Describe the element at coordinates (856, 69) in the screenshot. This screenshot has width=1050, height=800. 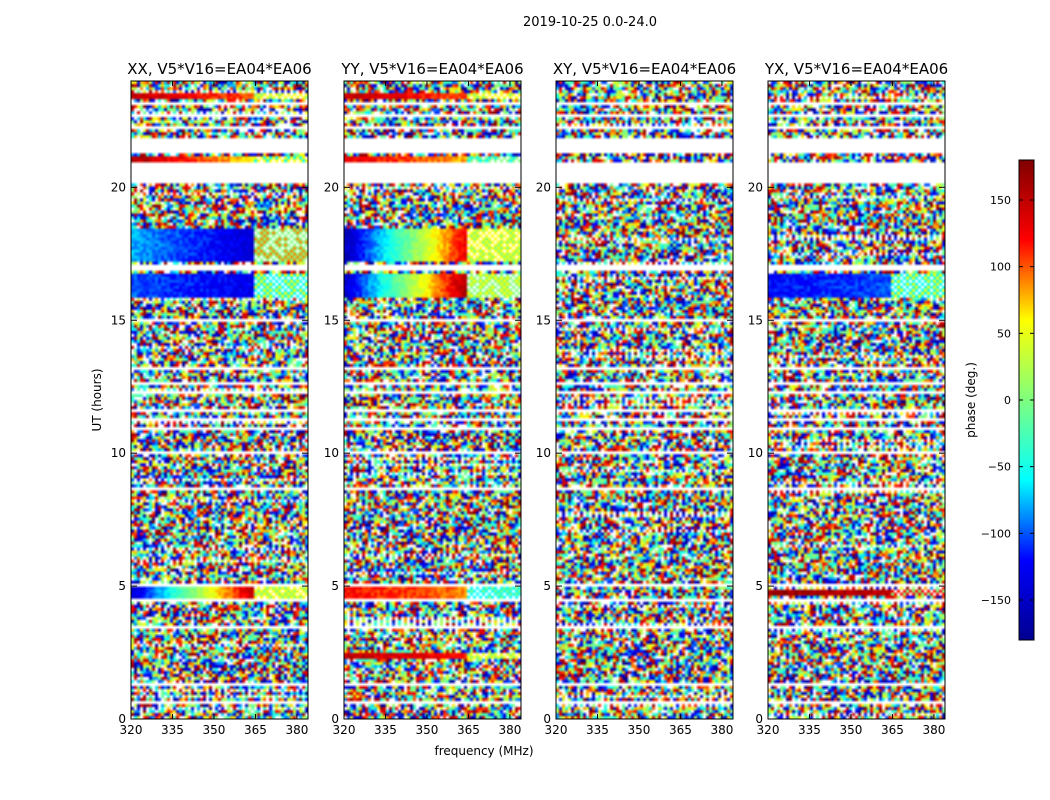
I see `panel-title: YX, V5*V16=EA04*EA06` at that location.